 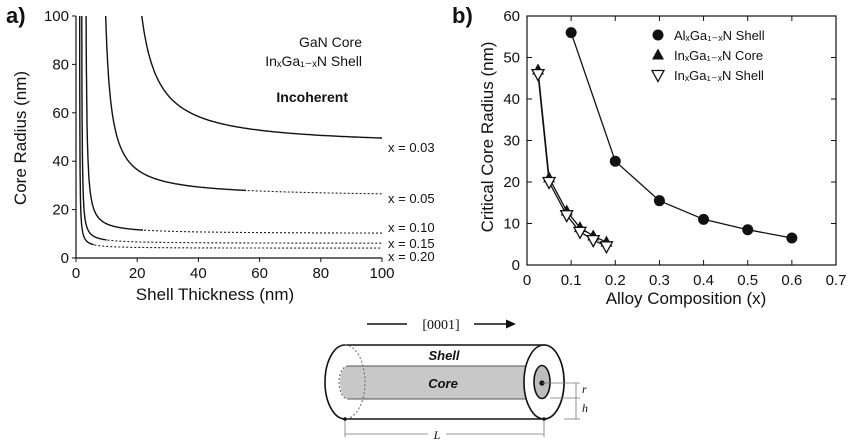 I want to click on shell-left-end-hidden, so click(x=355, y=382).